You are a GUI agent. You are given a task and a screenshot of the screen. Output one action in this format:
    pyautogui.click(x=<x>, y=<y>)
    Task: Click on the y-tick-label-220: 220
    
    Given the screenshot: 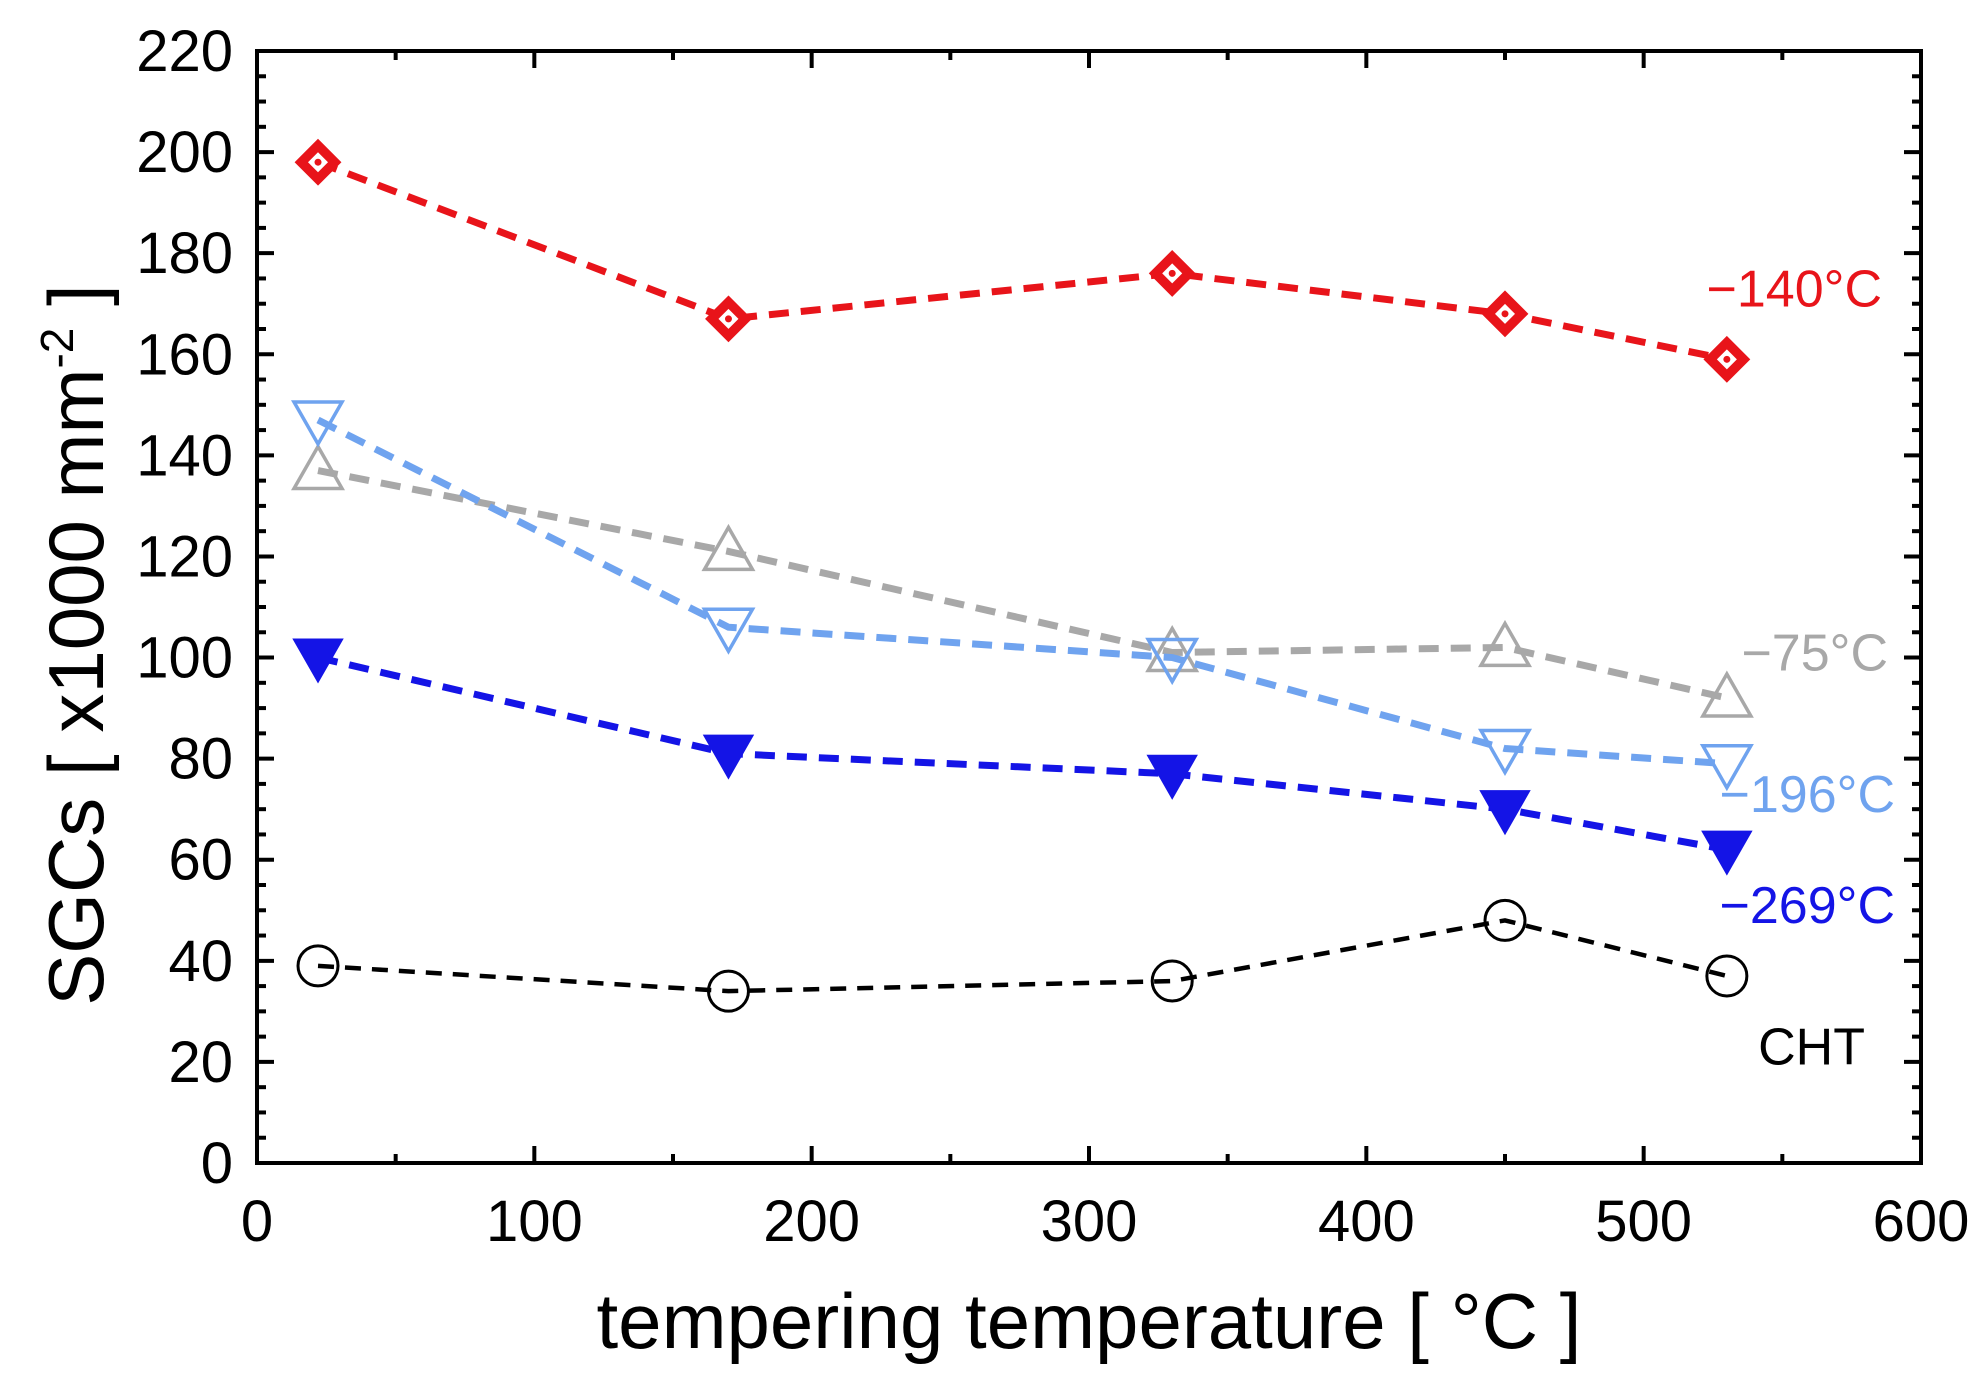 What is the action you would take?
    pyautogui.click(x=184, y=51)
    